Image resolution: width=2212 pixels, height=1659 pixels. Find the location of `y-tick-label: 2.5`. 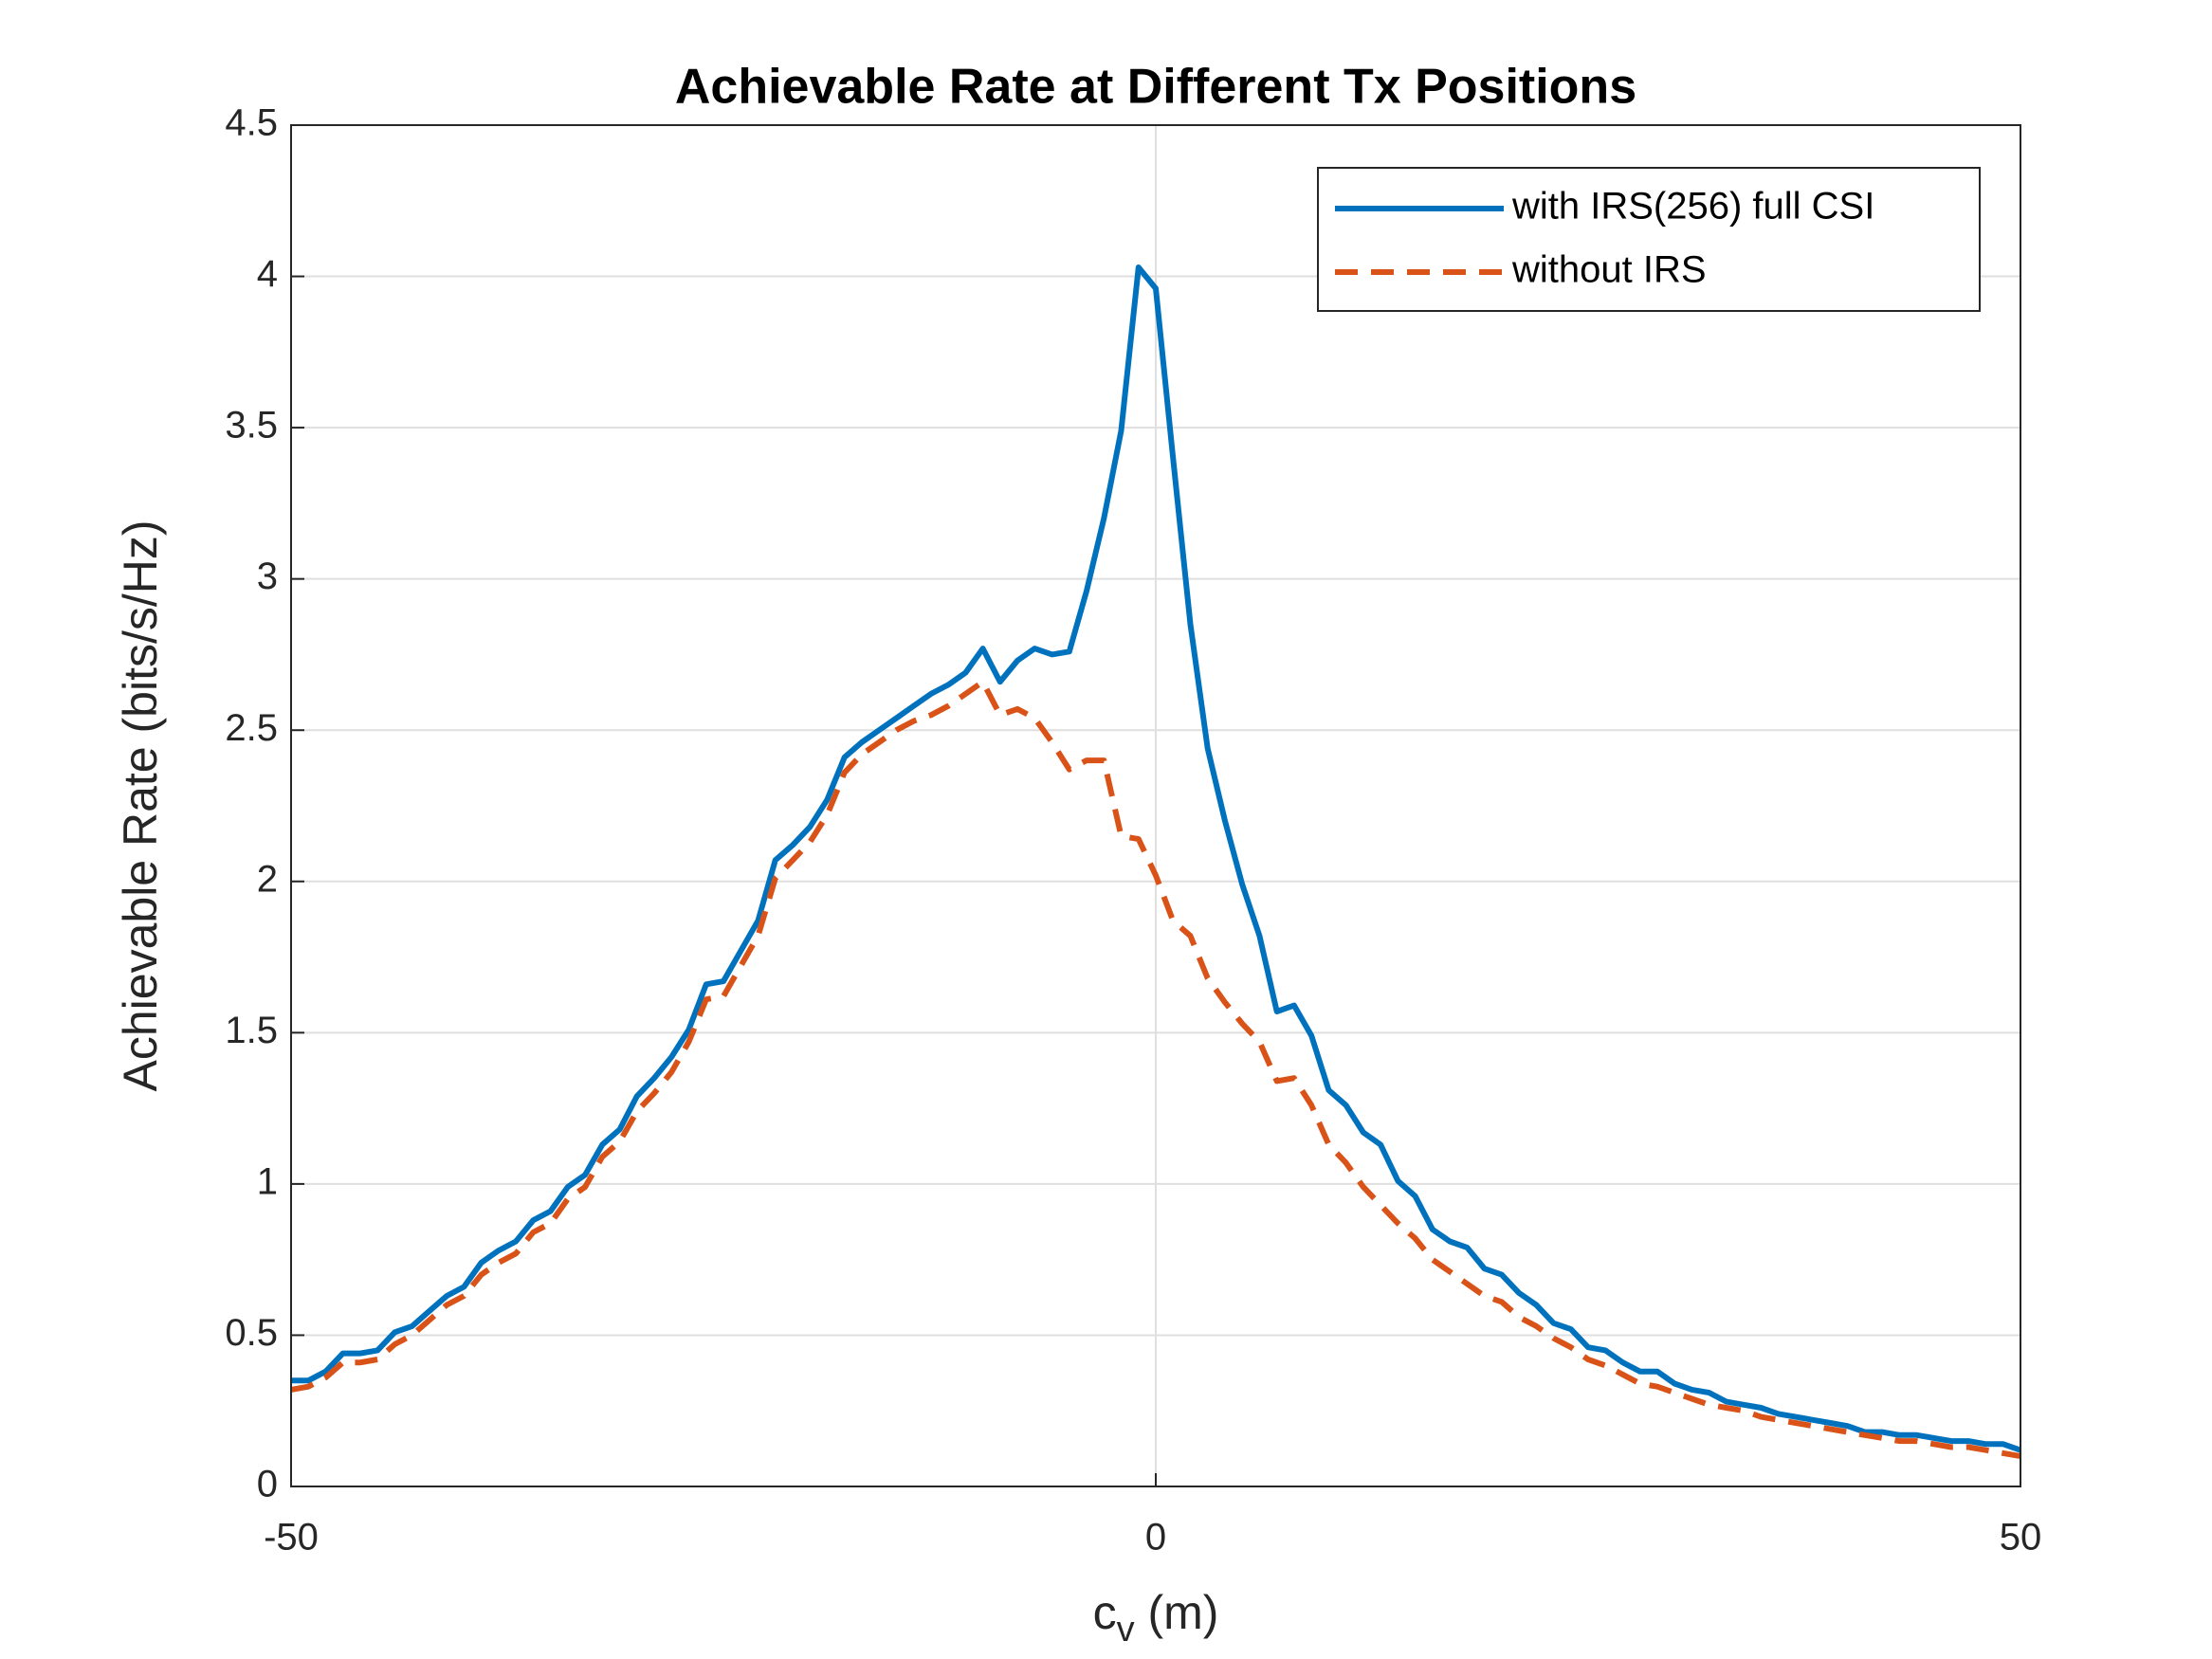

y-tick-label: 2.5 is located at coordinates (251, 728).